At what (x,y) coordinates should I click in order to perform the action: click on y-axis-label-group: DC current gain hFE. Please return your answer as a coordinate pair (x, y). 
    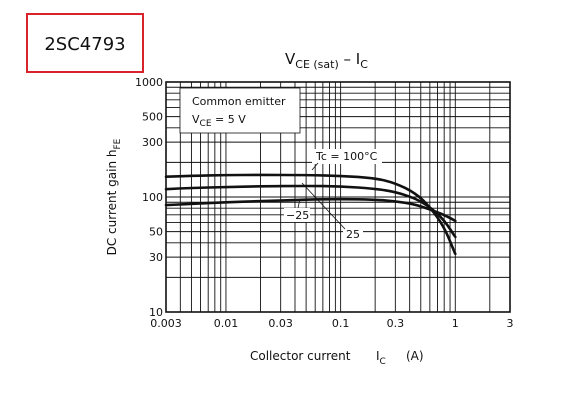
    Looking at the image, I should click on (114, 196).